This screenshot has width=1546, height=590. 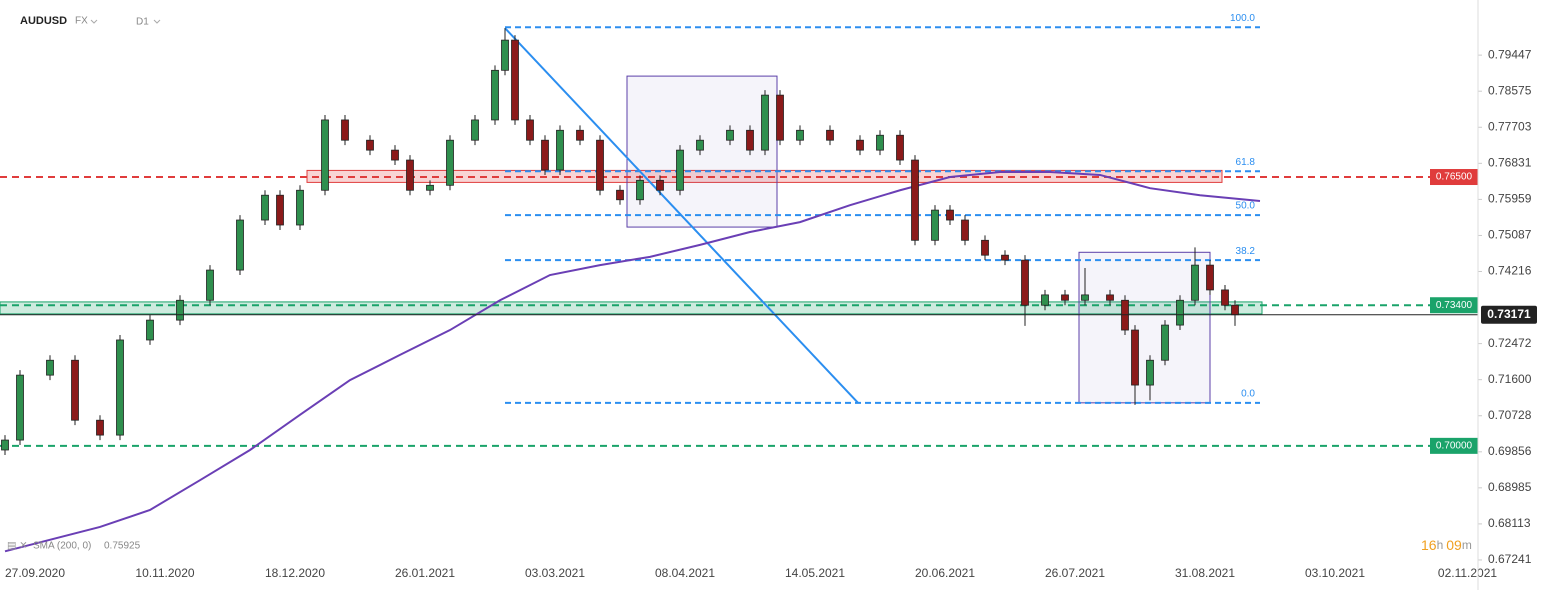 What do you see at coordinates (1510, 343) in the screenshot?
I see `y-tick-label: 0.72472` at bounding box center [1510, 343].